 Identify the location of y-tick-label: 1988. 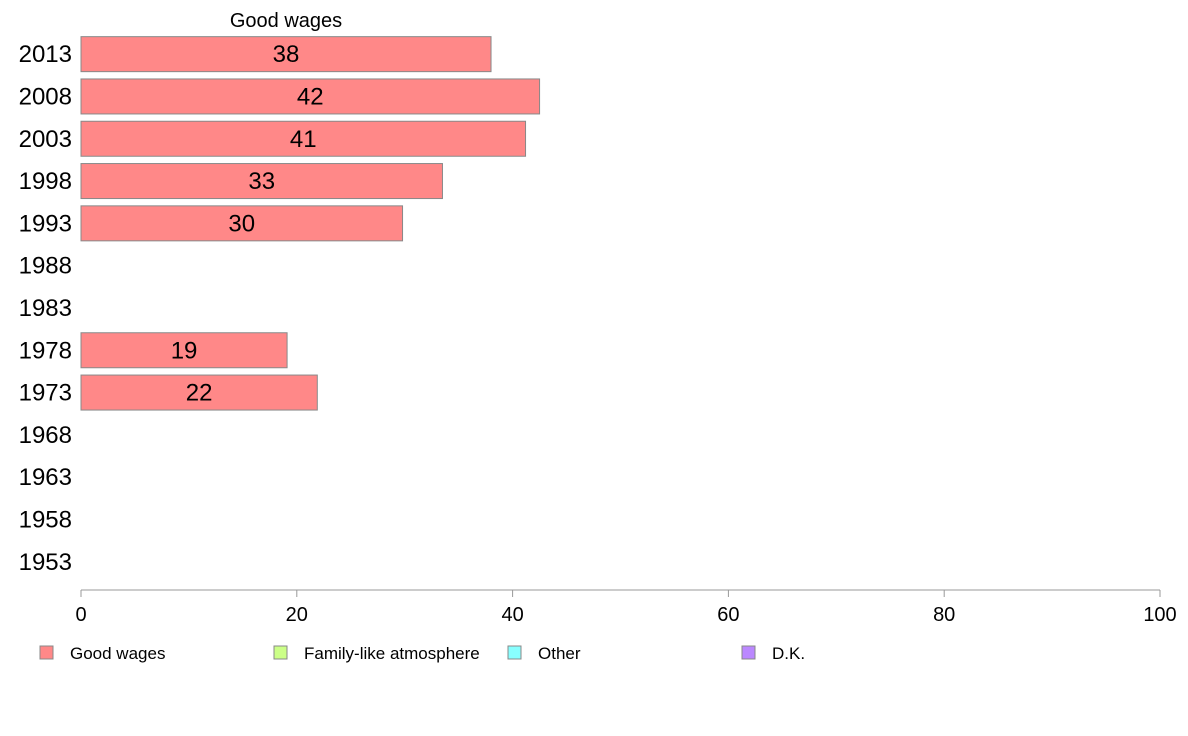
(45, 266).